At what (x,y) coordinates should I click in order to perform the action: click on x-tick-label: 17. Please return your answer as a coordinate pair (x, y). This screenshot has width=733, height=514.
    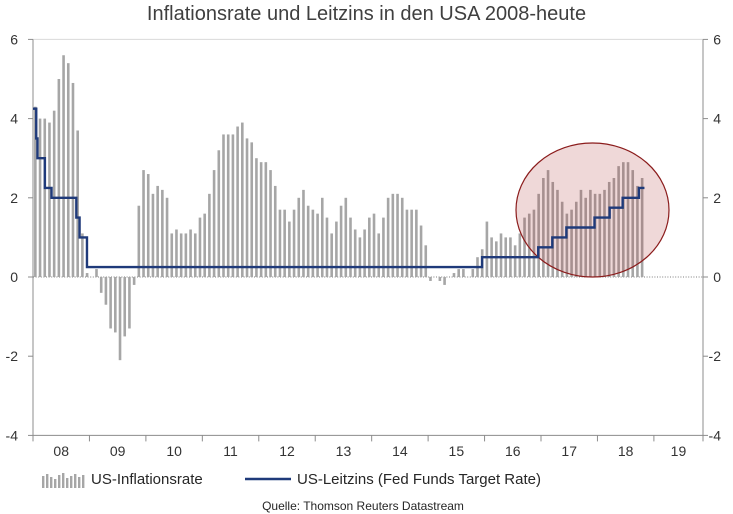
    Looking at the image, I should click on (569, 451).